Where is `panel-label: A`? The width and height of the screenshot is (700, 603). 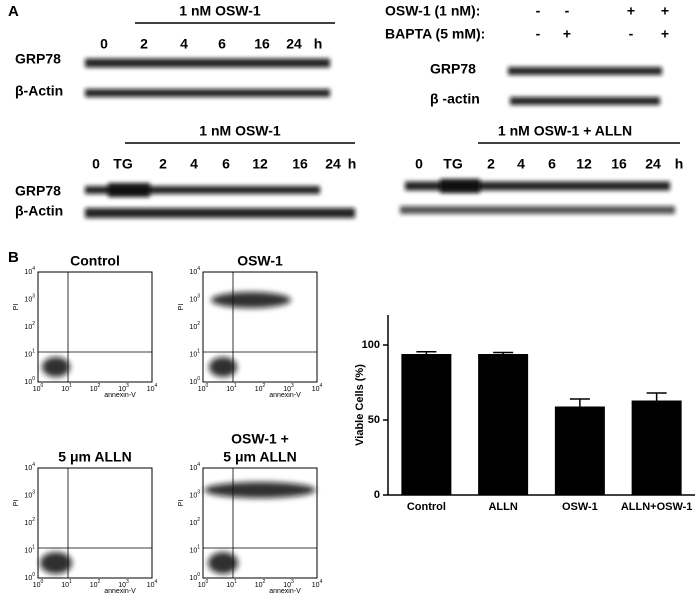 panel-label: A is located at coordinates (13, 11).